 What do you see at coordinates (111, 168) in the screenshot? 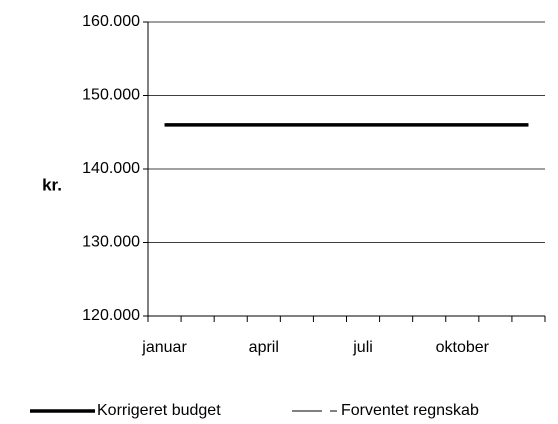
I see `y-tick-label: 140.000` at bounding box center [111, 168].